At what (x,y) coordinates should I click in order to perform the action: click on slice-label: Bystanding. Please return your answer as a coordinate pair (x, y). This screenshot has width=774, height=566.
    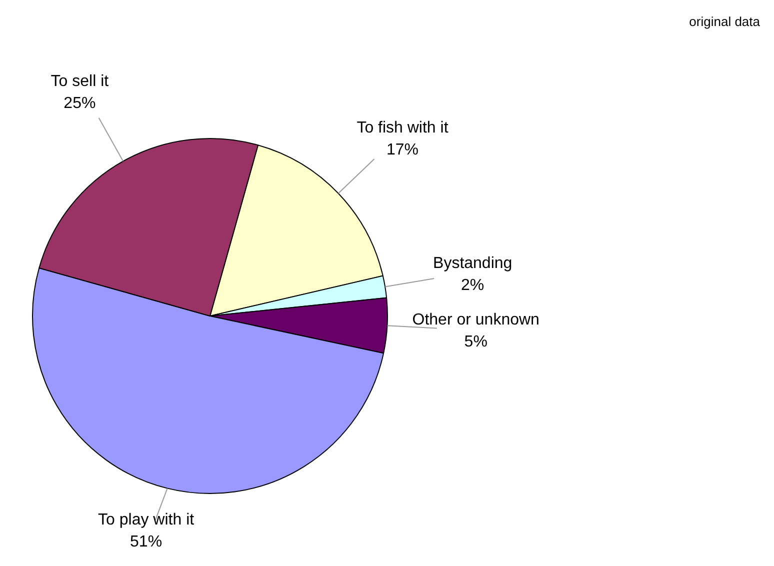
    Looking at the image, I should click on (472, 263).